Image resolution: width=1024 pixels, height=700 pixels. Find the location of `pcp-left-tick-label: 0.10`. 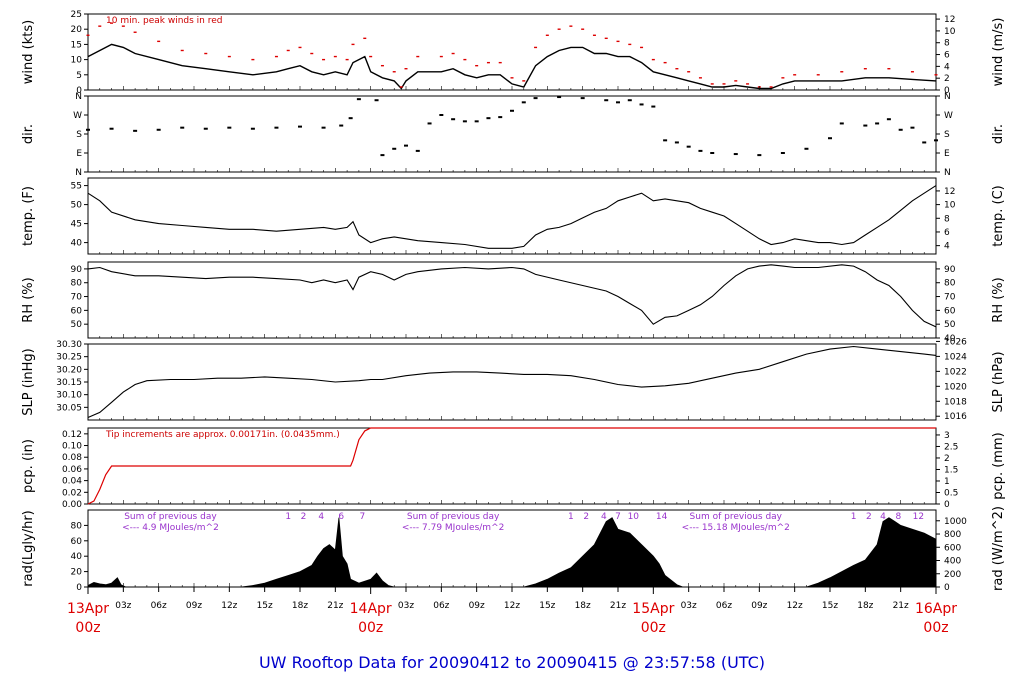

pcp-left-tick-label: 0.10 is located at coordinates (72, 447).